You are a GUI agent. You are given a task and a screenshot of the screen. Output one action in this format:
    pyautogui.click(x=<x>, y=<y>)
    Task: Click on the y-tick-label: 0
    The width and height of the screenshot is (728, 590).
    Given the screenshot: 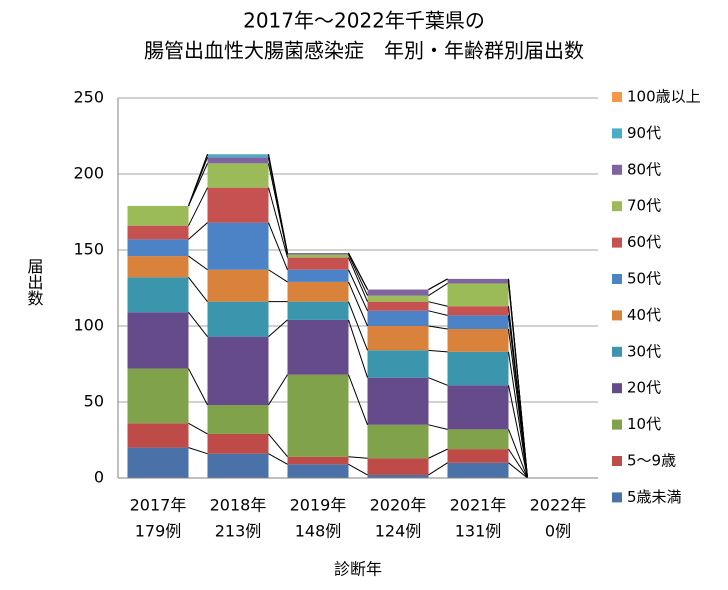 What is the action you would take?
    pyautogui.click(x=99, y=477)
    